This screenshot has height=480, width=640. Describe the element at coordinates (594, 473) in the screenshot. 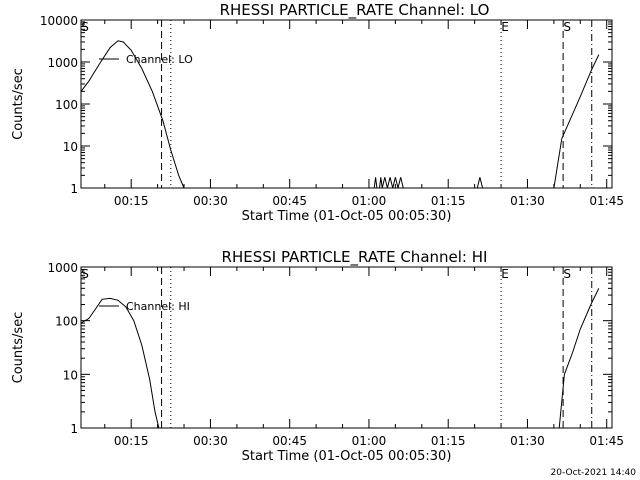

I see `generation-timestamp: 20-Oct-2021 14:40` at that location.